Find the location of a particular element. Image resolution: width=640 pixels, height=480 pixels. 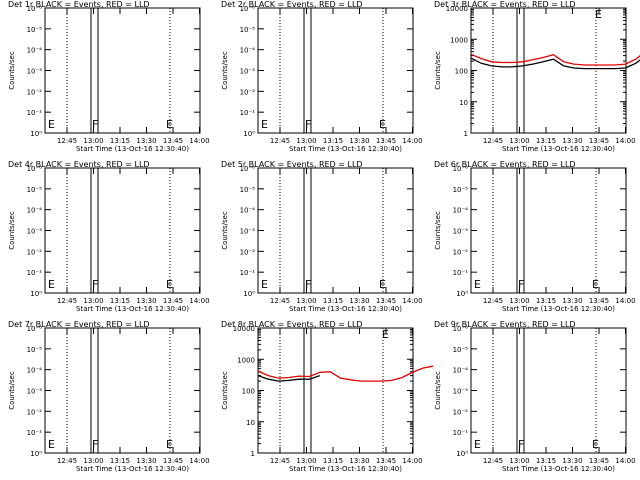

panel-6-x-tick-label: 13:15 is located at coordinates (546, 301).